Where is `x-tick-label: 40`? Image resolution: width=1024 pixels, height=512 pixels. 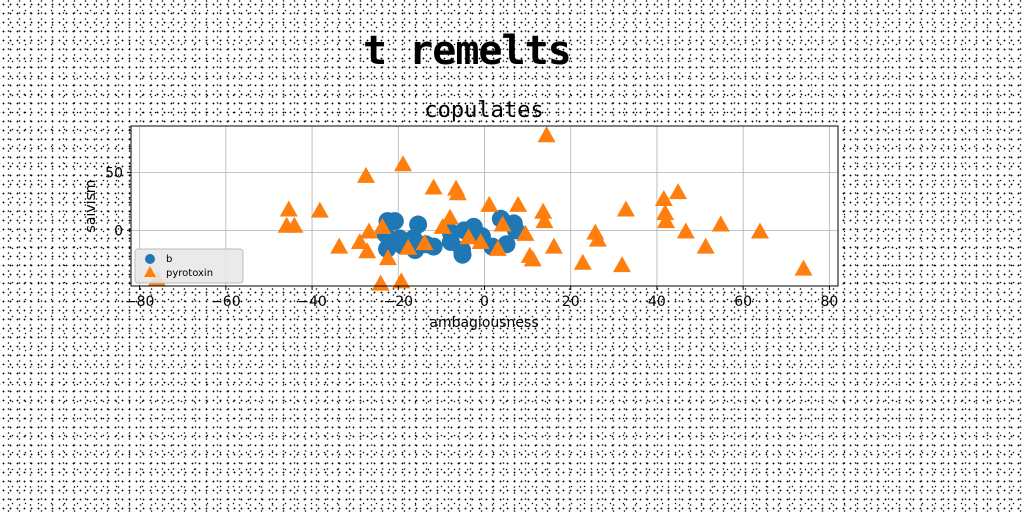 x-tick-label: 40 is located at coordinates (657, 302).